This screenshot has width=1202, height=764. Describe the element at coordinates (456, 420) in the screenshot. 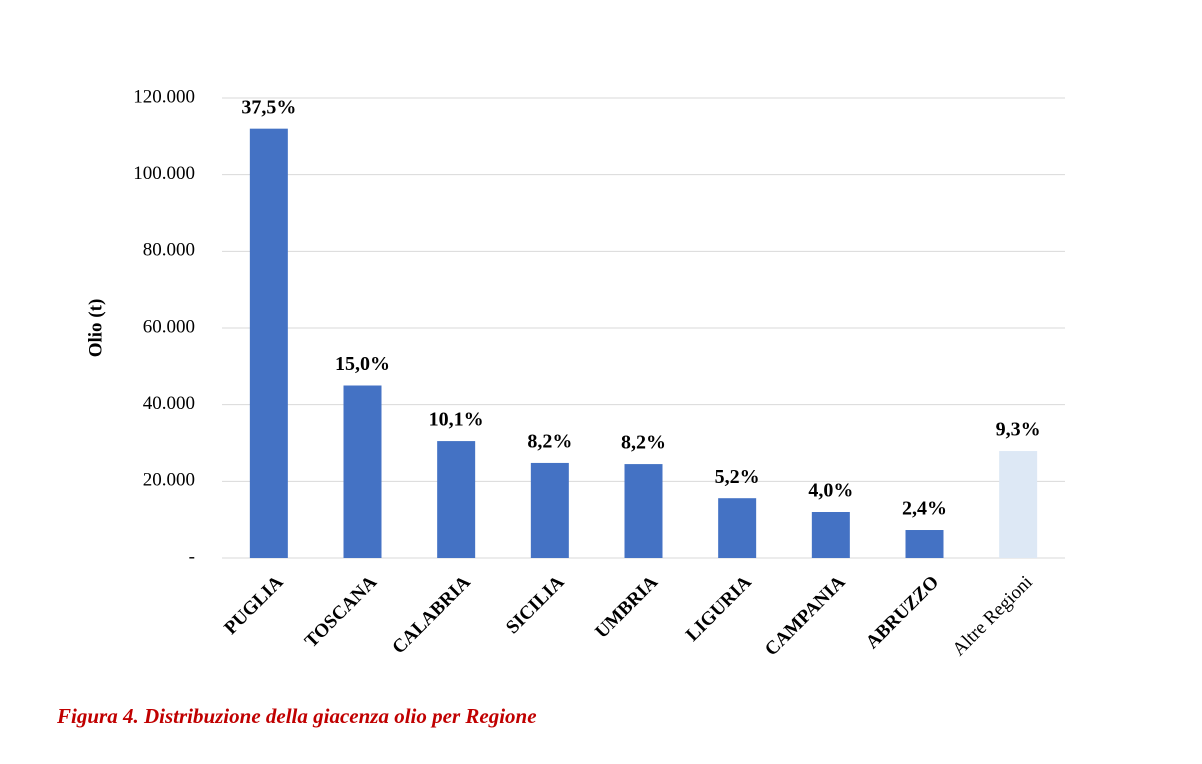

I see `data-label: 10,1%` at that location.